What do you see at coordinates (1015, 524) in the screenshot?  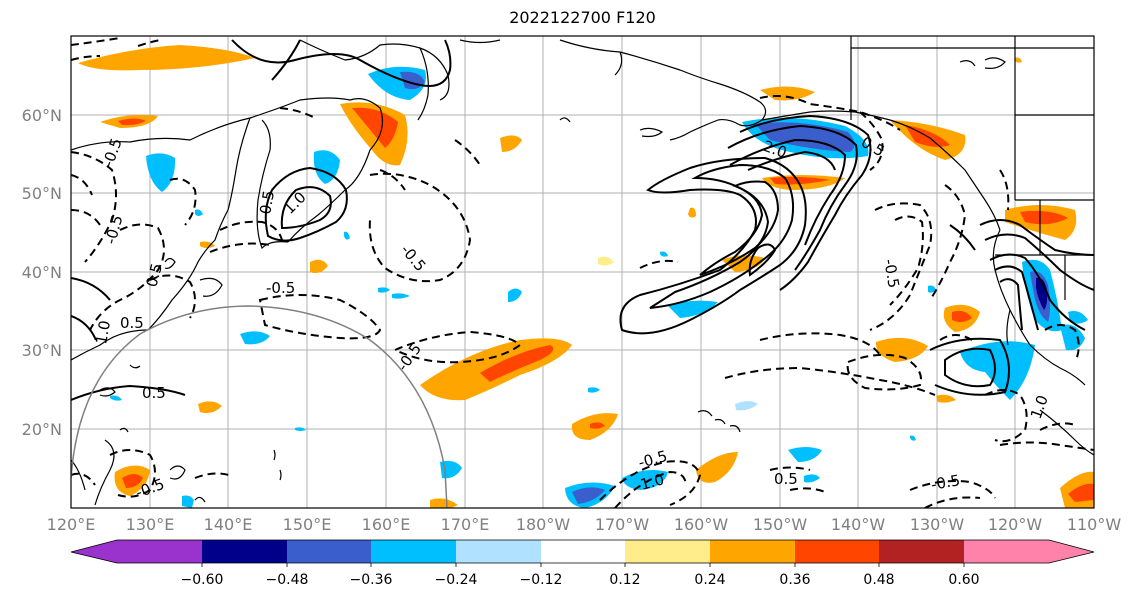 I see `lon-label: 120°W` at bounding box center [1015, 524].